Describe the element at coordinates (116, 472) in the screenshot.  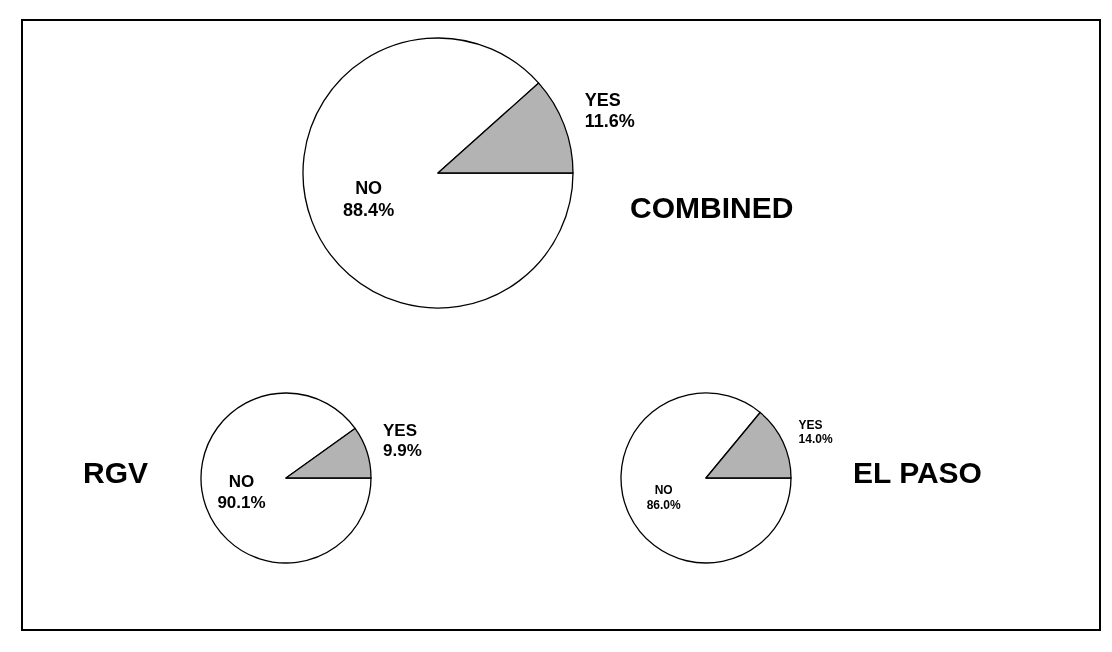
I see `text: RGV` at that location.